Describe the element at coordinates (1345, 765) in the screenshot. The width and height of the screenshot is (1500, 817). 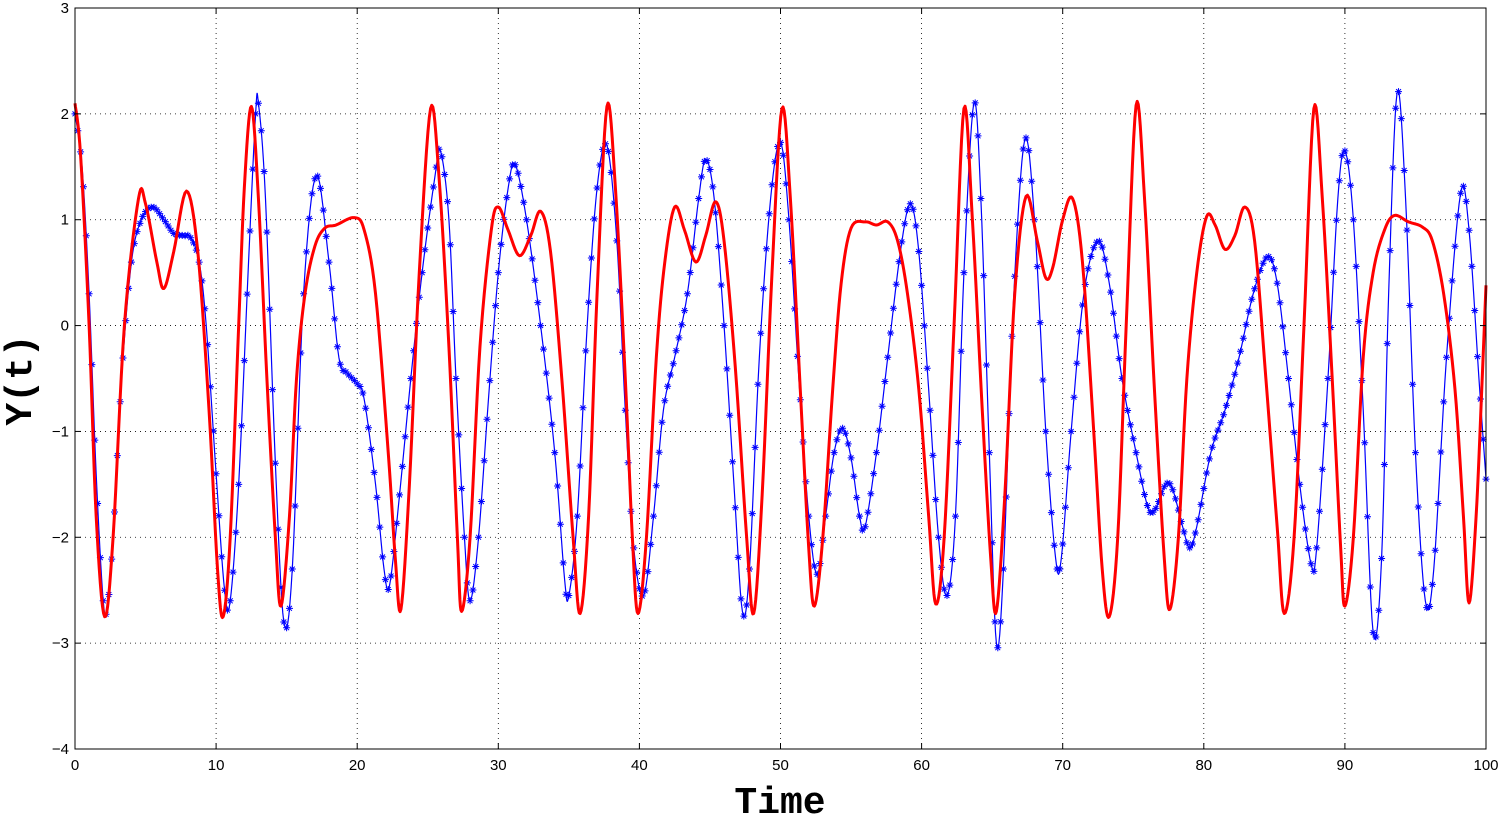
I see `x-tick-label: 90` at that location.